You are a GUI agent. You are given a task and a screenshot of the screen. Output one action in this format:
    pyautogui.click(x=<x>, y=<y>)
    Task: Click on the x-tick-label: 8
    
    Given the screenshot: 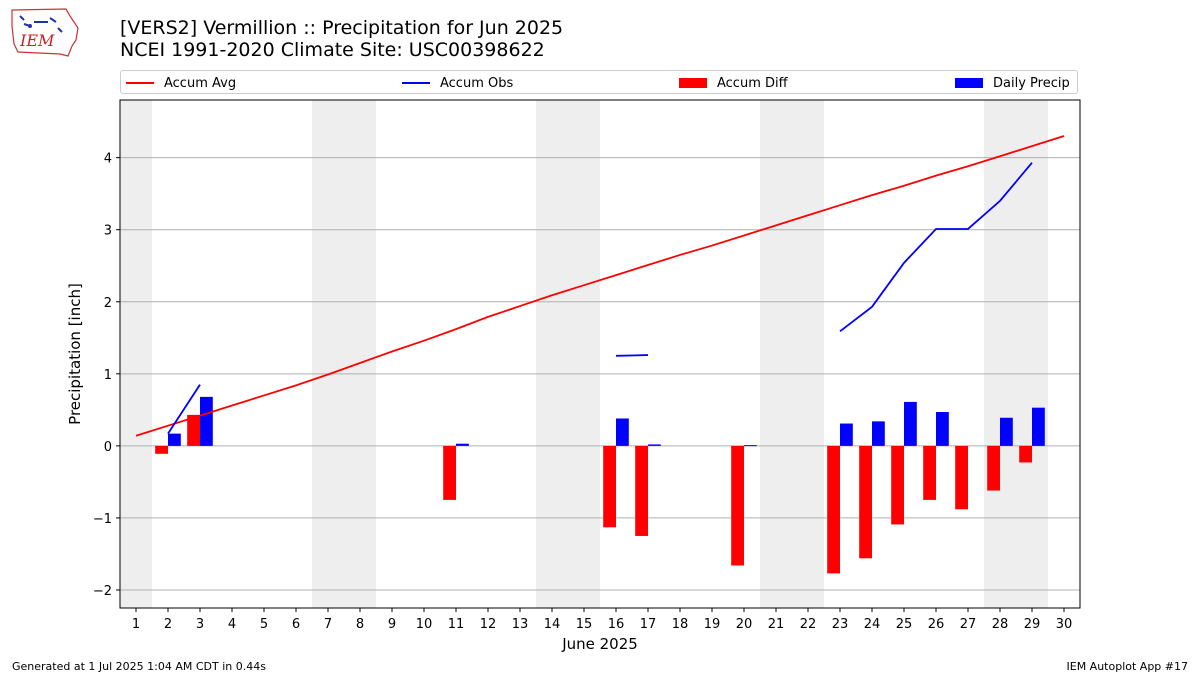 What is the action you would take?
    pyautogui.click(x=360, y=624)
    